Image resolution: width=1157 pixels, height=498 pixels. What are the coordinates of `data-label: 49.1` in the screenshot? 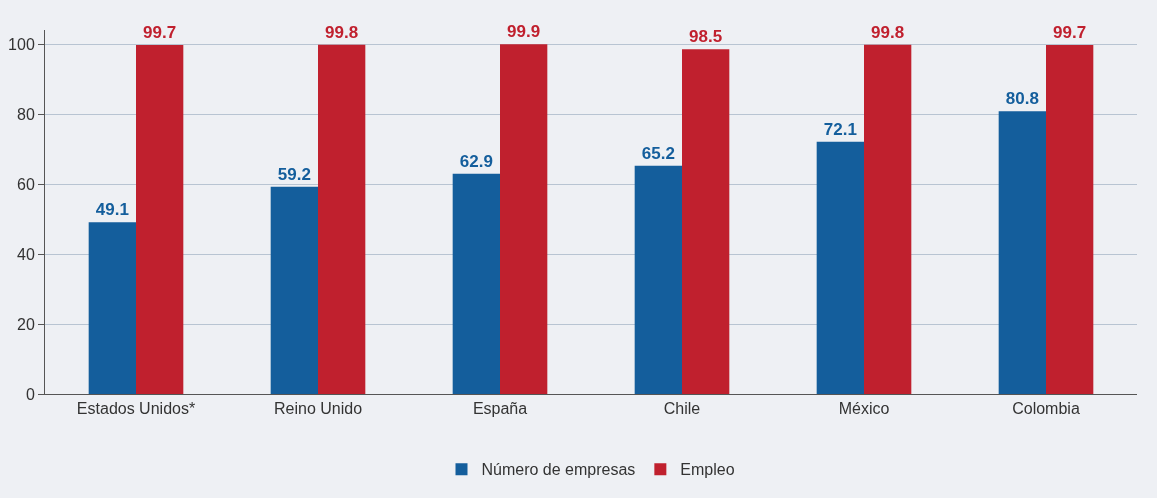 It's located at (112, 210).